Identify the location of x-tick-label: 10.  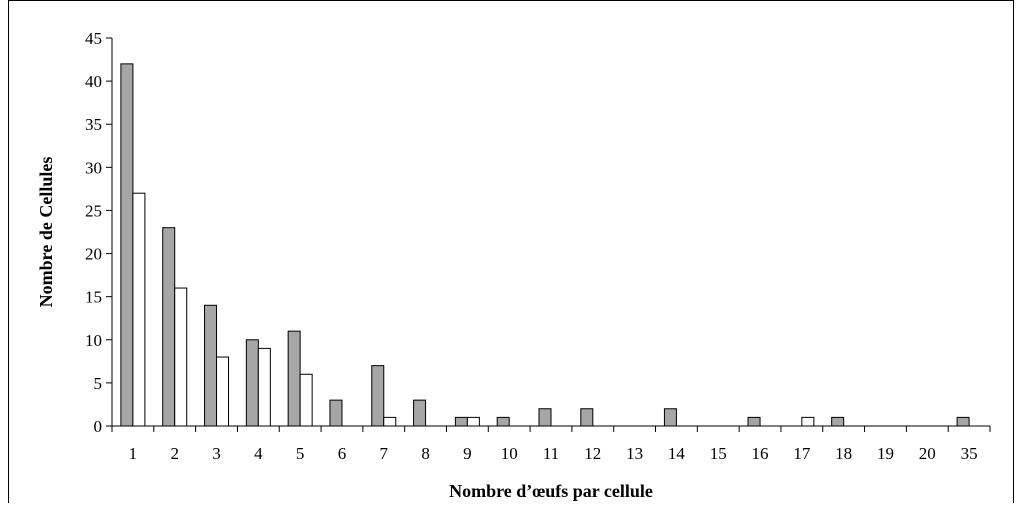
(509, 453).